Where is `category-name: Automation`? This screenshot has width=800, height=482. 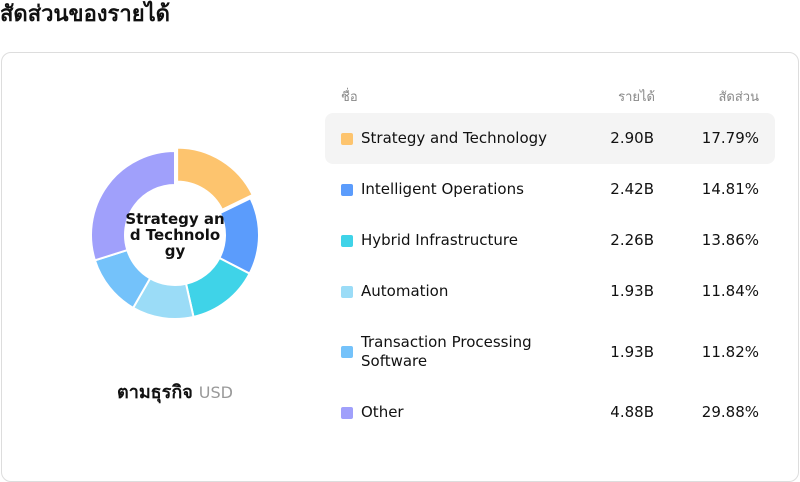
category-name: Automation is located at coordinates (405, 291).